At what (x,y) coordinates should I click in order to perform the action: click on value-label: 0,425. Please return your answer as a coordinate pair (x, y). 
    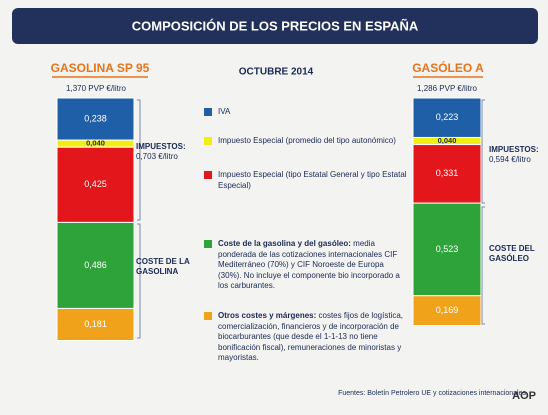
    Looking at the image, I should click on (95, 184).